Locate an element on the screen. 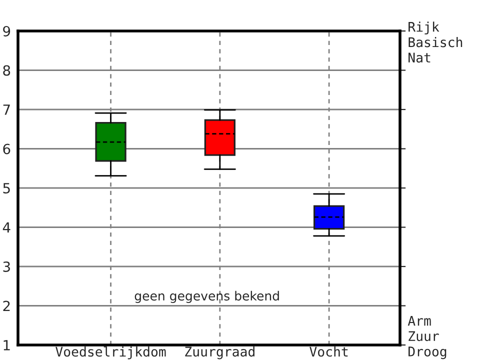 This screenshot has height=360, width=500. y-tick-label: 1 is located at coordinates (7, 345).